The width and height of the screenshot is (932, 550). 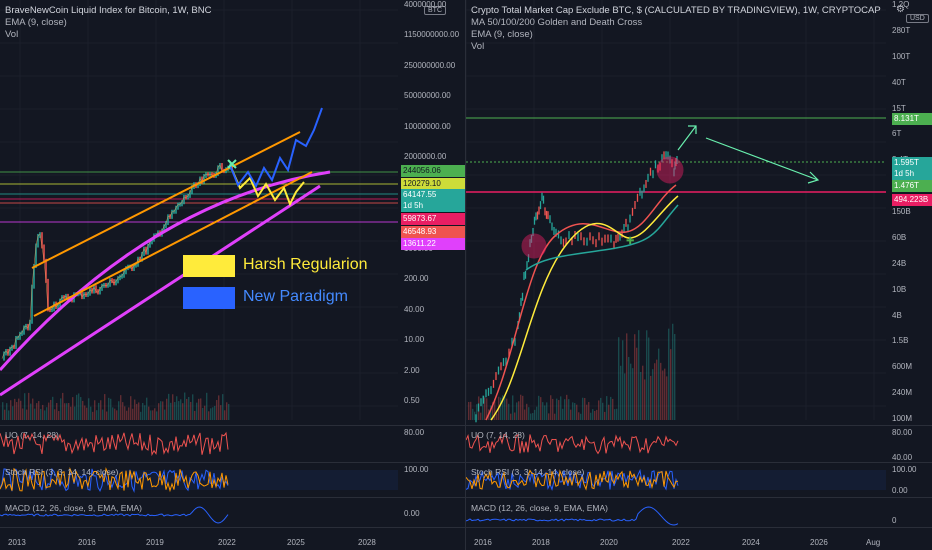 I want to click on left-time-label: 2022, so click(x=227, y=542).